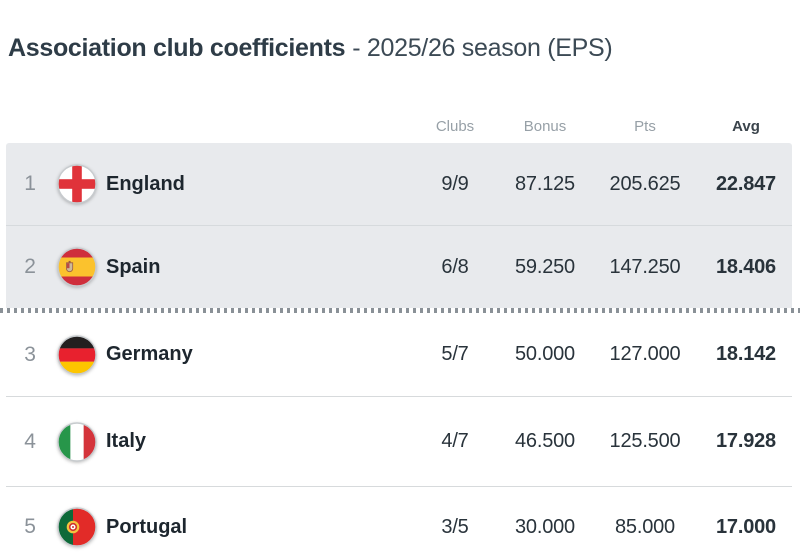 This screenshot has width=800, height=555. What do you see at coordinates (545, 354) in the screenshot?
I see `bonus-value: 50.000` at bounding box center [545, 354].